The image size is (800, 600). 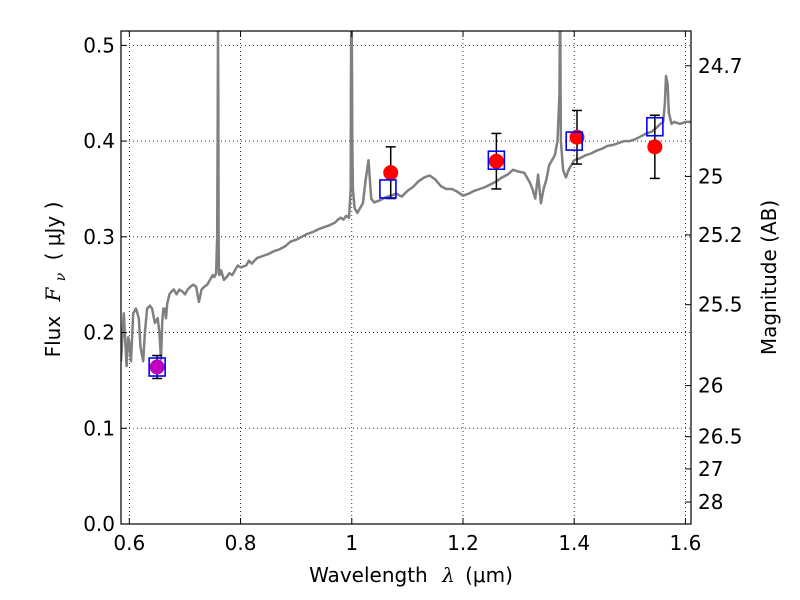 I want to click on magnitude-axis-ticks: 24.7 25 25.2 25.5 26 26.5 27 28, so click(x=714, y=284).